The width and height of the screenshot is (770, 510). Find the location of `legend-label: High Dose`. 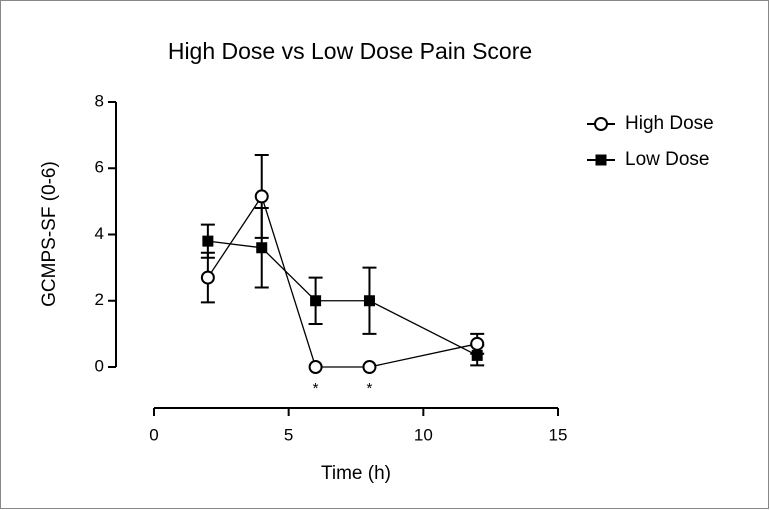

legend-label: High Dose is located at coordinates (669, 123).